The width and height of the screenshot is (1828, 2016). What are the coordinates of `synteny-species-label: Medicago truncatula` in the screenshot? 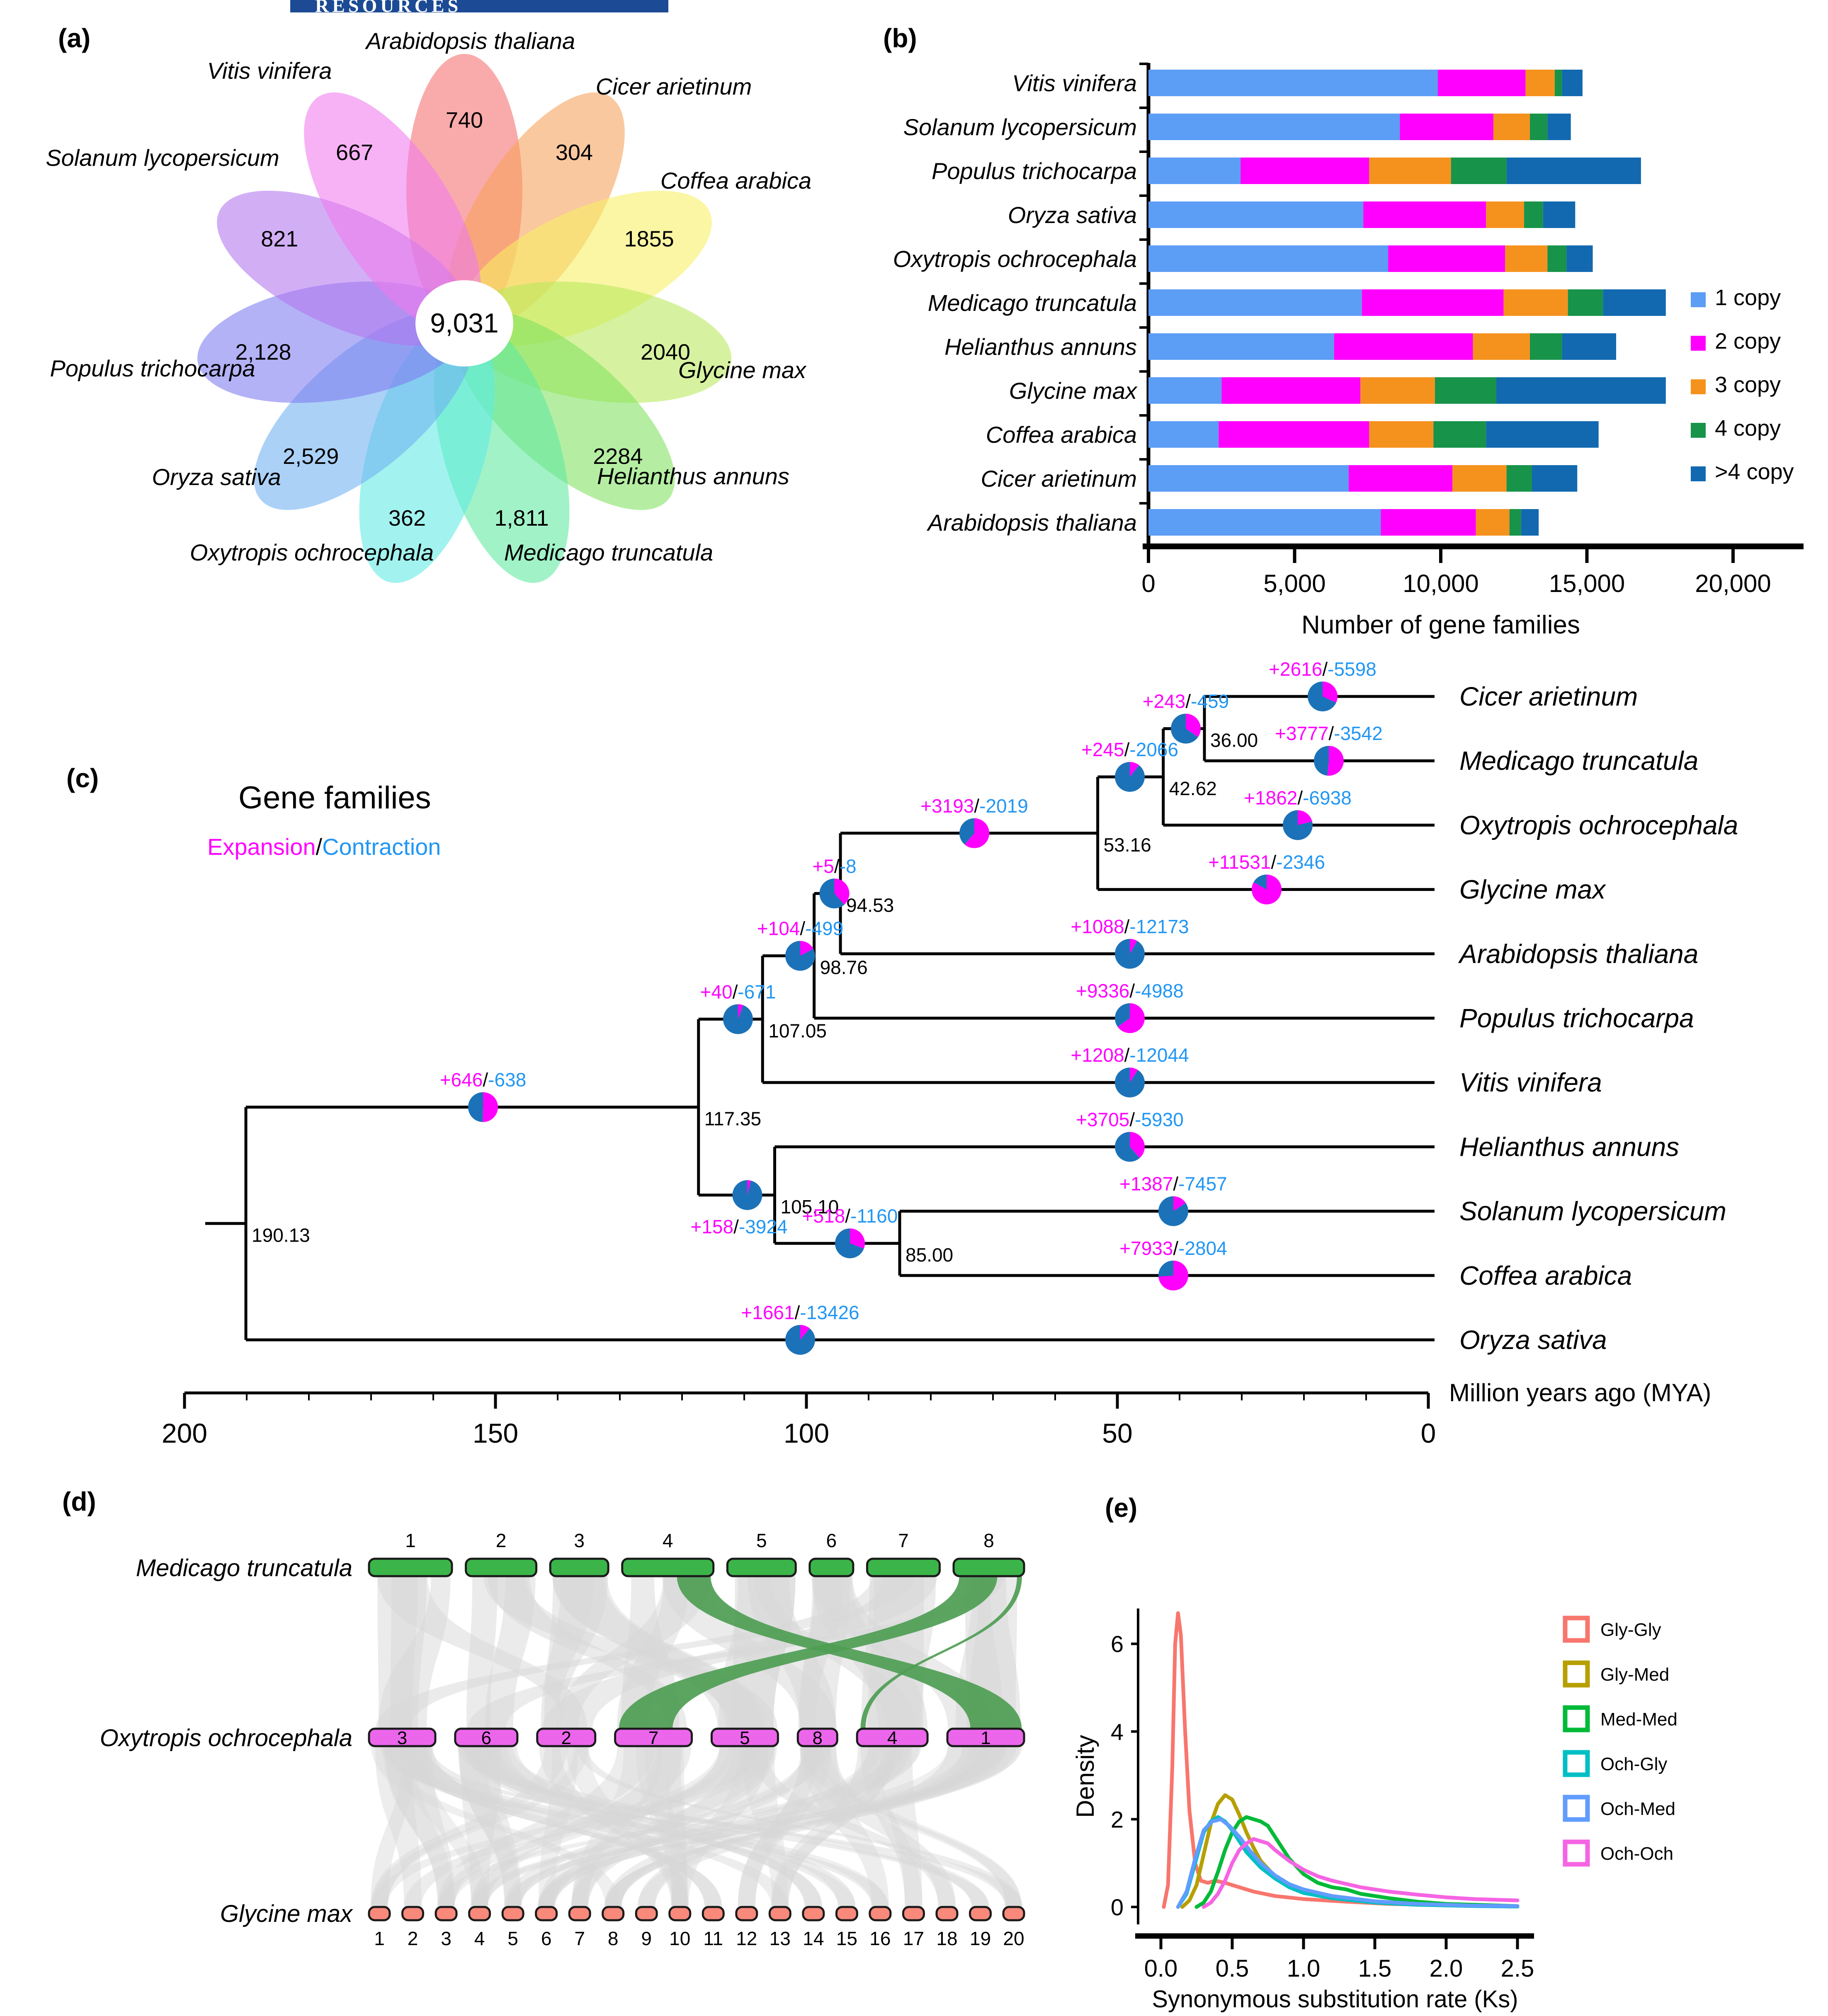 It's located at (244, 1568).